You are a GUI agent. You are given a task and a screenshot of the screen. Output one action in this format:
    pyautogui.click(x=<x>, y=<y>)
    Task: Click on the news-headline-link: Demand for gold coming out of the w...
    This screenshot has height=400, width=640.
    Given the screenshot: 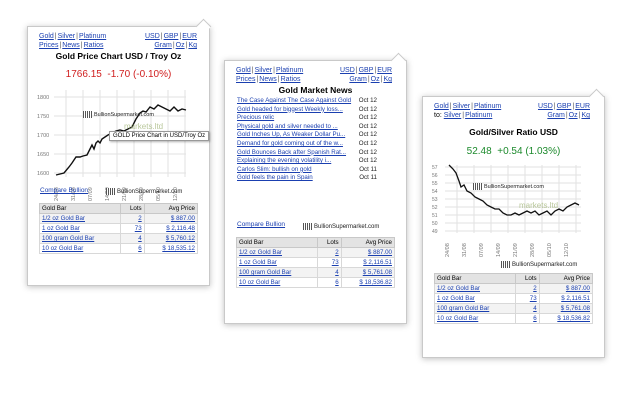 What is the action you would take?
    pyautogui.click(x=290, y=143)
    